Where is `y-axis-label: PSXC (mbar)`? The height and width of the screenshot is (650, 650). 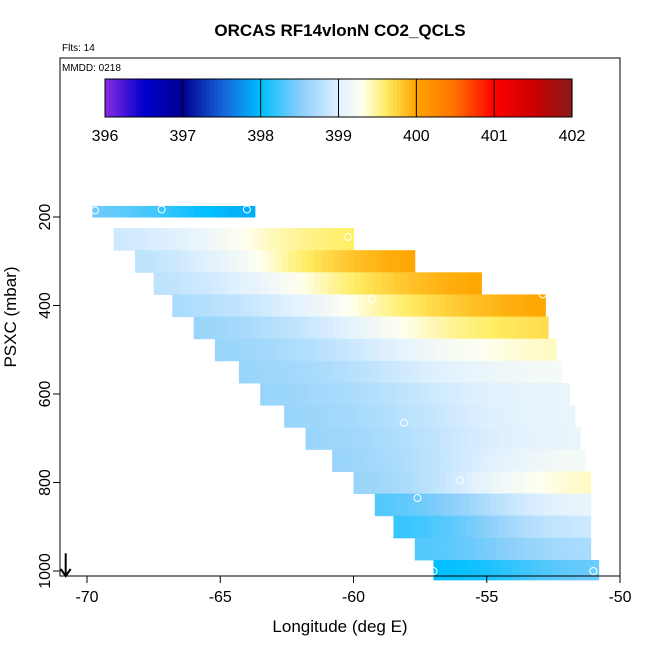
y-axis-label: PSXC (mbar) is located at coordinates (10, 316).